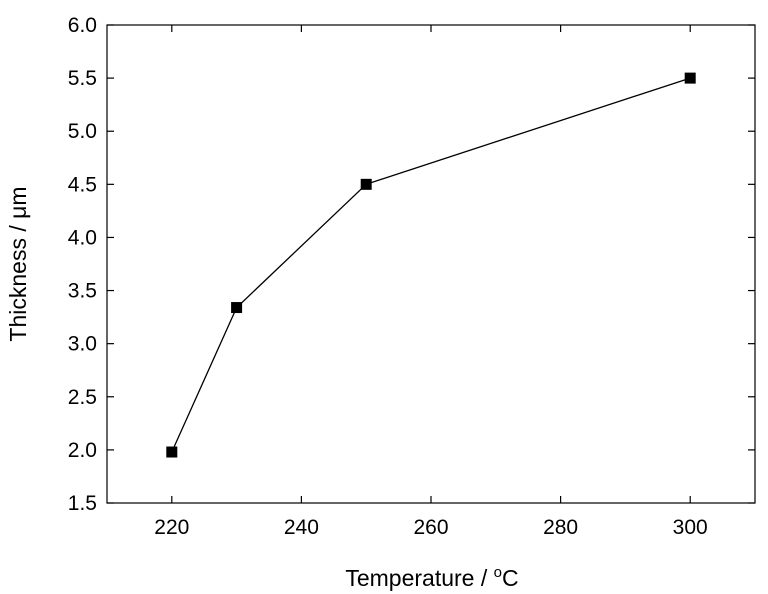 The width and height of the screenshot is (768, 594). What do you see at coordinates (419, 578) in the screenshot?
I see `x-axis-title-text: Temperature /` at bounding box center [419, 578].